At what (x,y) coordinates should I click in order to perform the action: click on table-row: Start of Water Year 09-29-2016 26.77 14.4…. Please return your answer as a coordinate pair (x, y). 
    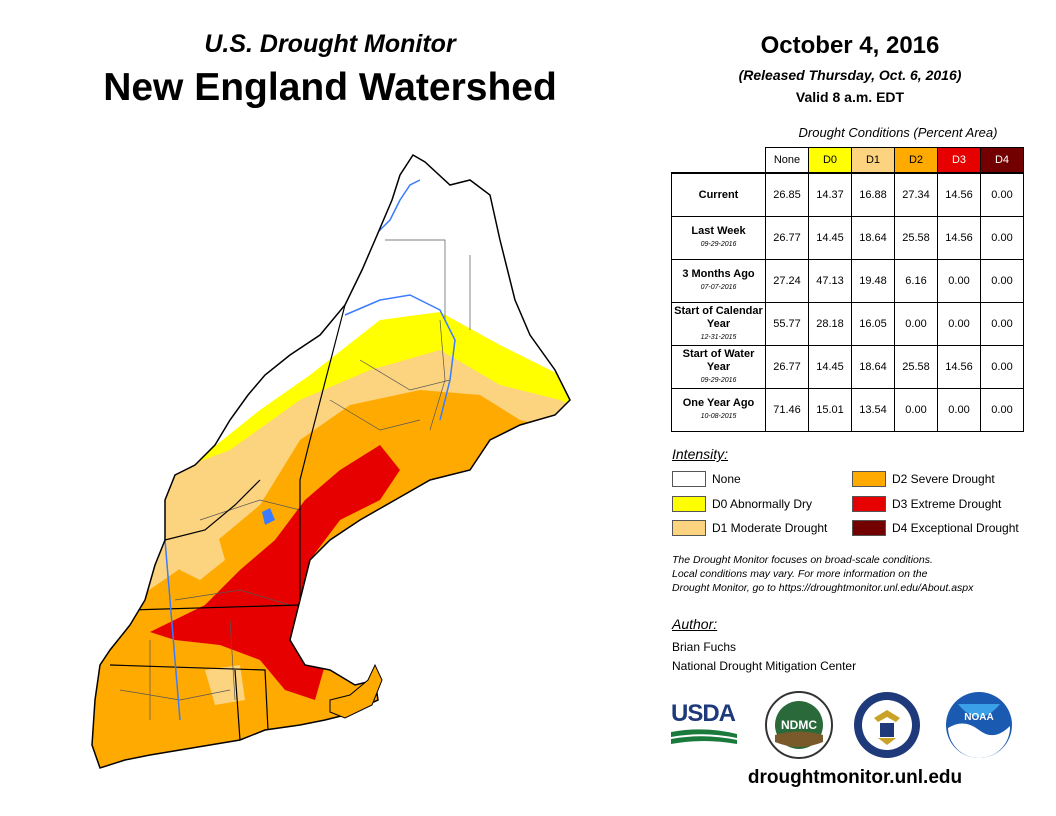
    Looking at the image, I should click on (847, 367).